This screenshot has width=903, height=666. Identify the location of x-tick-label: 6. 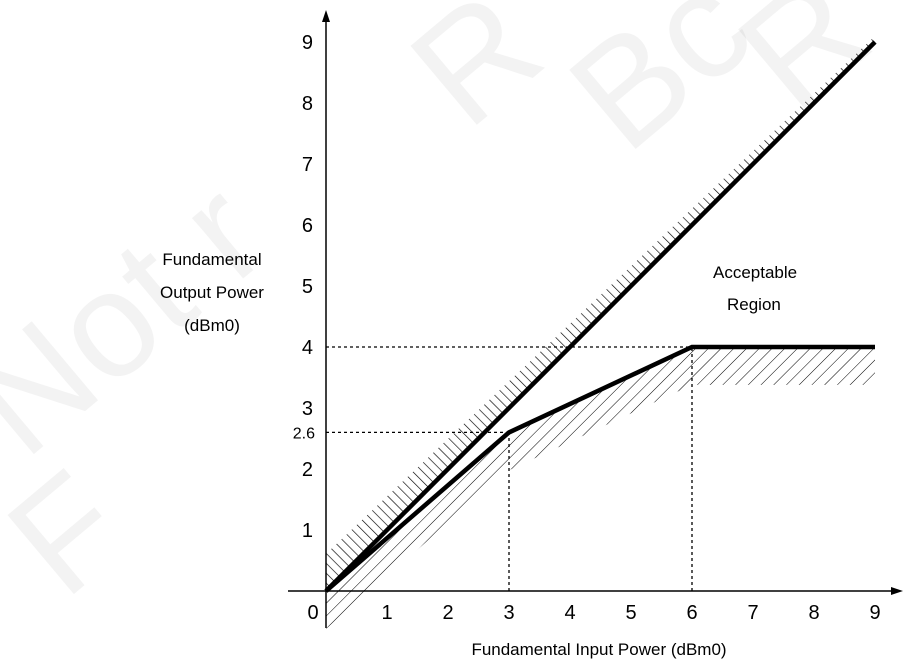
(691, 613).